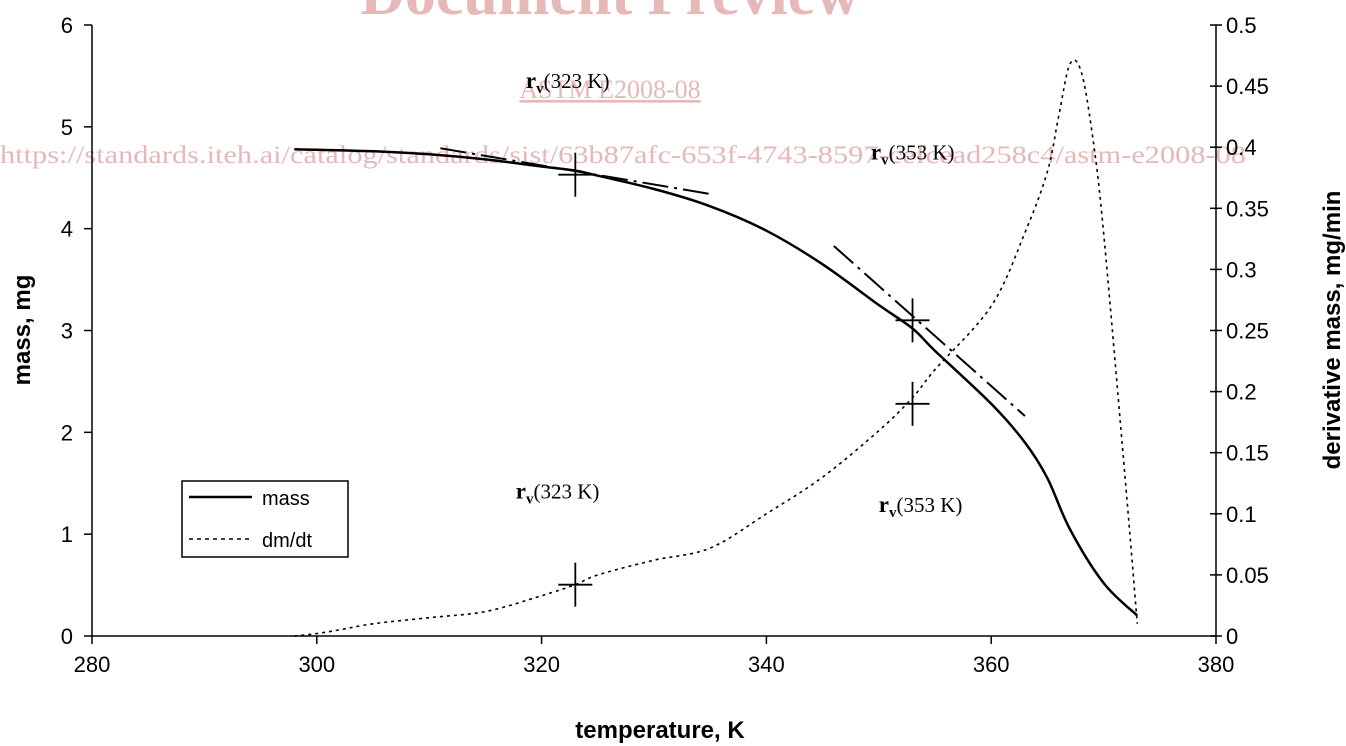  I want to click on legend-label-dmdt: dm/dt, so click(287, 541).